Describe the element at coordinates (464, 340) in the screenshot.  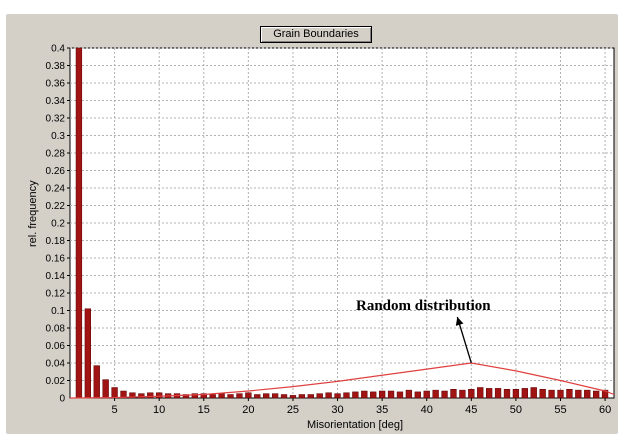
I see `annotation-arrow-line` at that location.